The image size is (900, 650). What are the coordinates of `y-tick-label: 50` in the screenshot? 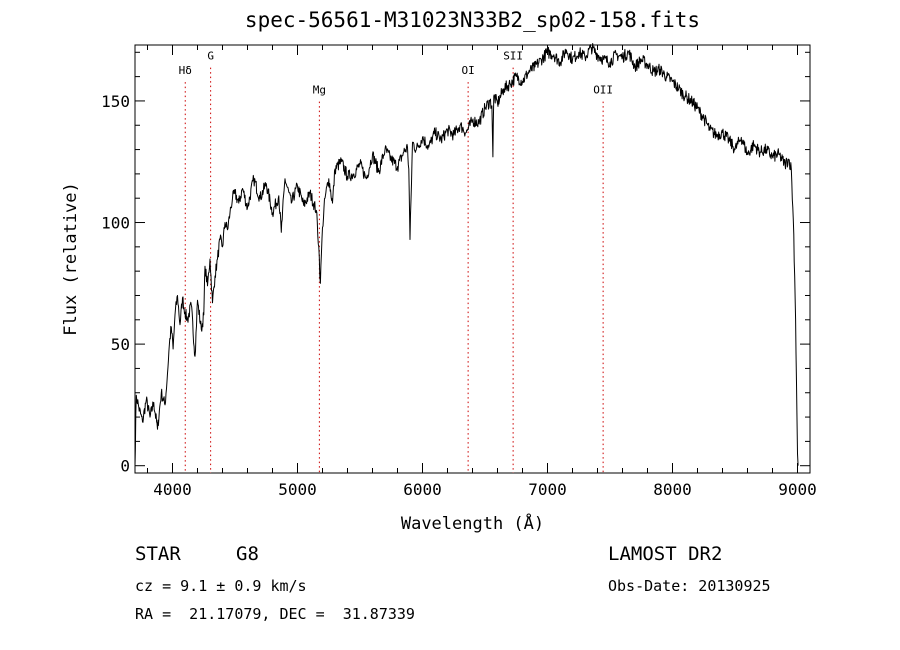 It's located at (120, 344).